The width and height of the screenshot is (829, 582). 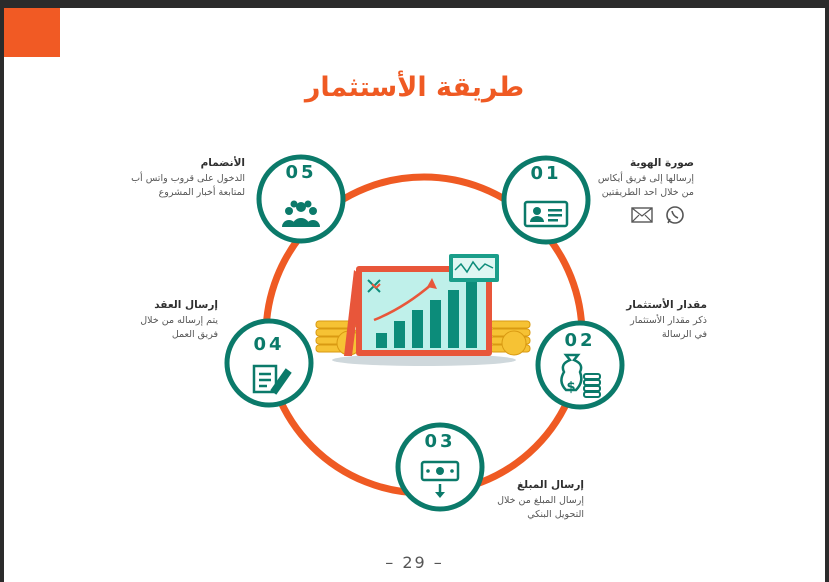 I want to click on step-number-05: 05, so click(x=301, y=172).